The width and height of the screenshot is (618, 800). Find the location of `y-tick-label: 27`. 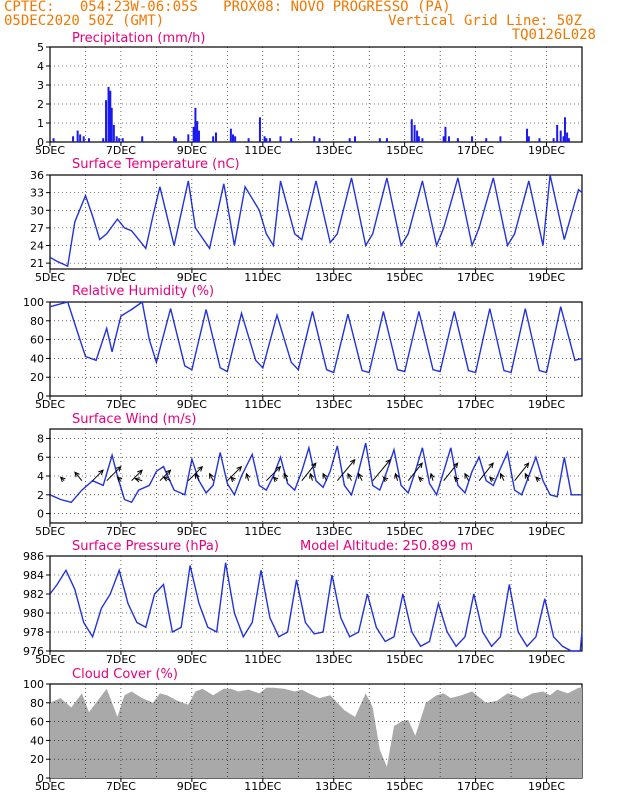

y-tick-label: 27 is located at coordinates (37, 228).